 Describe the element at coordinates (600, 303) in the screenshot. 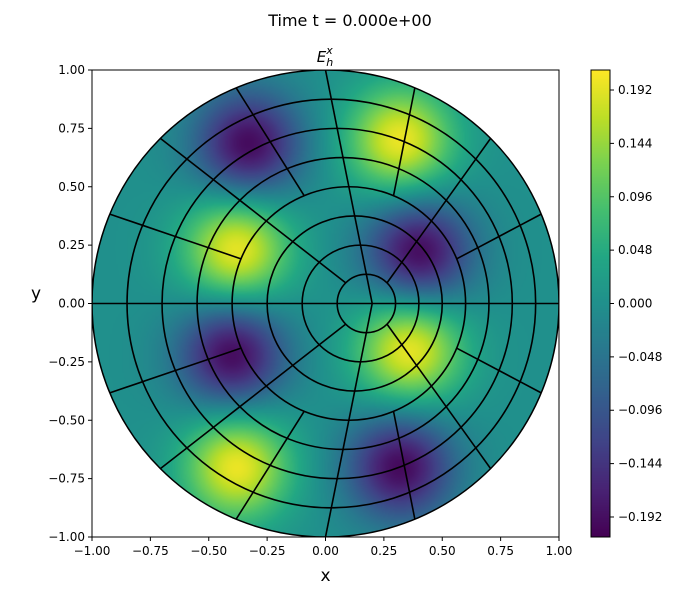

I see `colorbar` at that location.